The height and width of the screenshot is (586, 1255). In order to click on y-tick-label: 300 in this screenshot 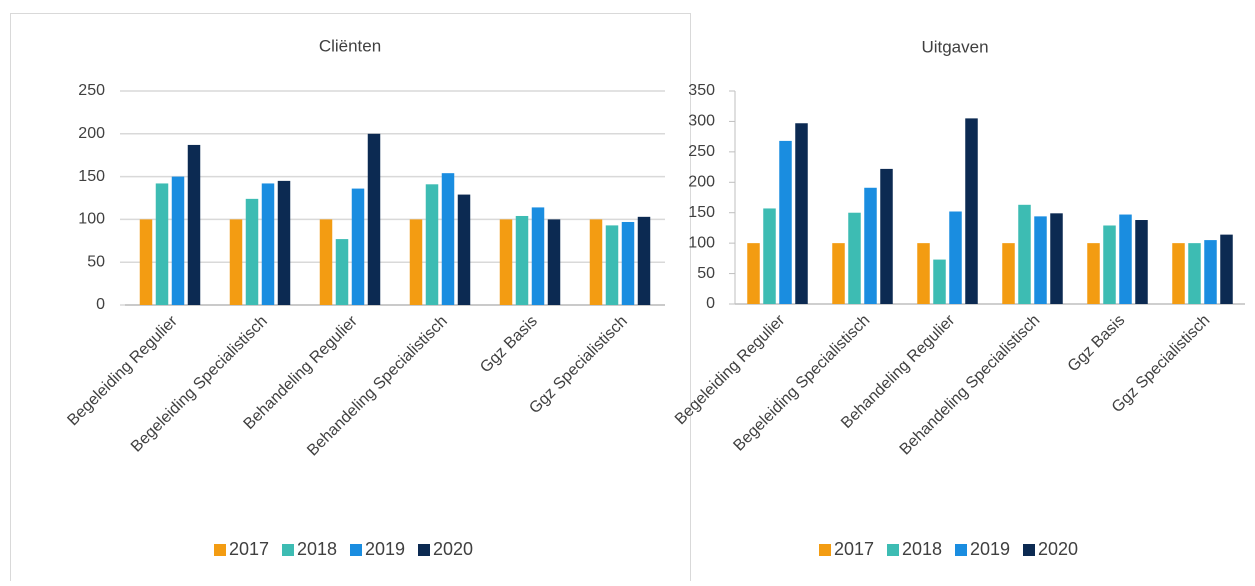, I will do `click(701, 121)`.